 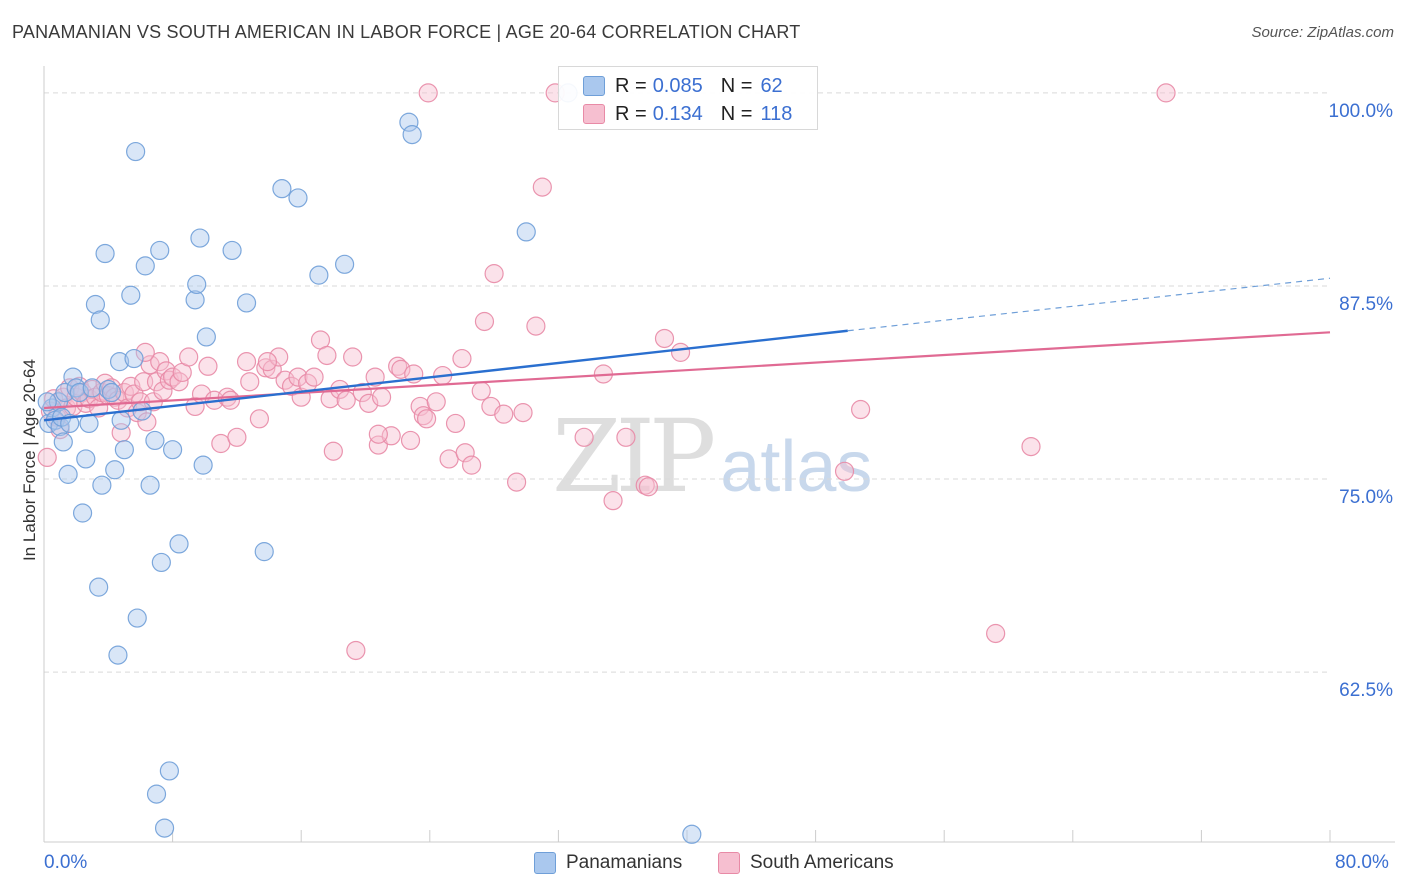 I want to click on legend-row-panamanians: R = 0.085 N = 62, so click(x=683, y=86).